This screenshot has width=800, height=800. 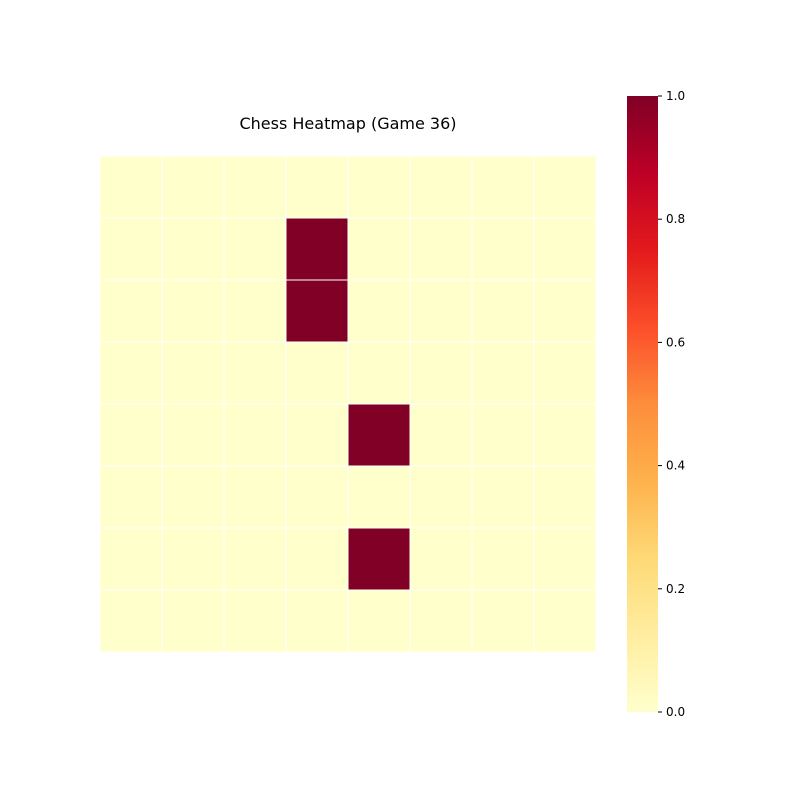 I want to click on colorbar-tick-label: 0.8, so click(x=675, y=219).